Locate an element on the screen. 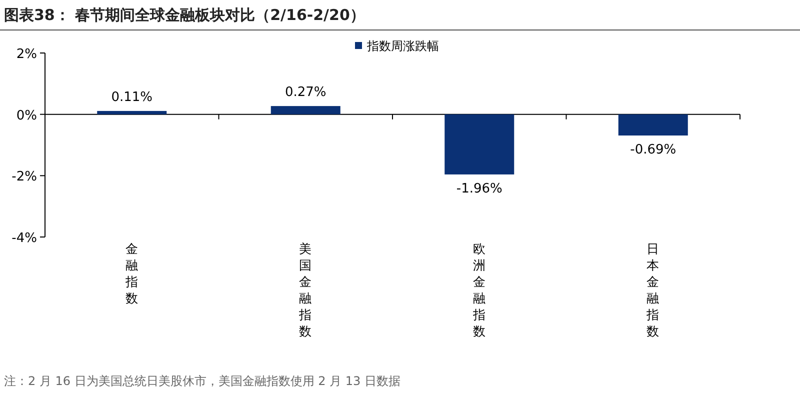 The height and width of the screenshot is (412, 800). y-tick-label: 0% is located at coordinates (26, 116).